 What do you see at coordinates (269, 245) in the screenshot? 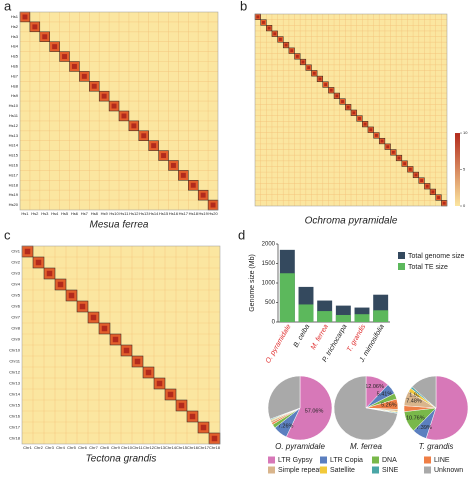
I see `y-tick-label: 2000` at bounding box center [269, 245].